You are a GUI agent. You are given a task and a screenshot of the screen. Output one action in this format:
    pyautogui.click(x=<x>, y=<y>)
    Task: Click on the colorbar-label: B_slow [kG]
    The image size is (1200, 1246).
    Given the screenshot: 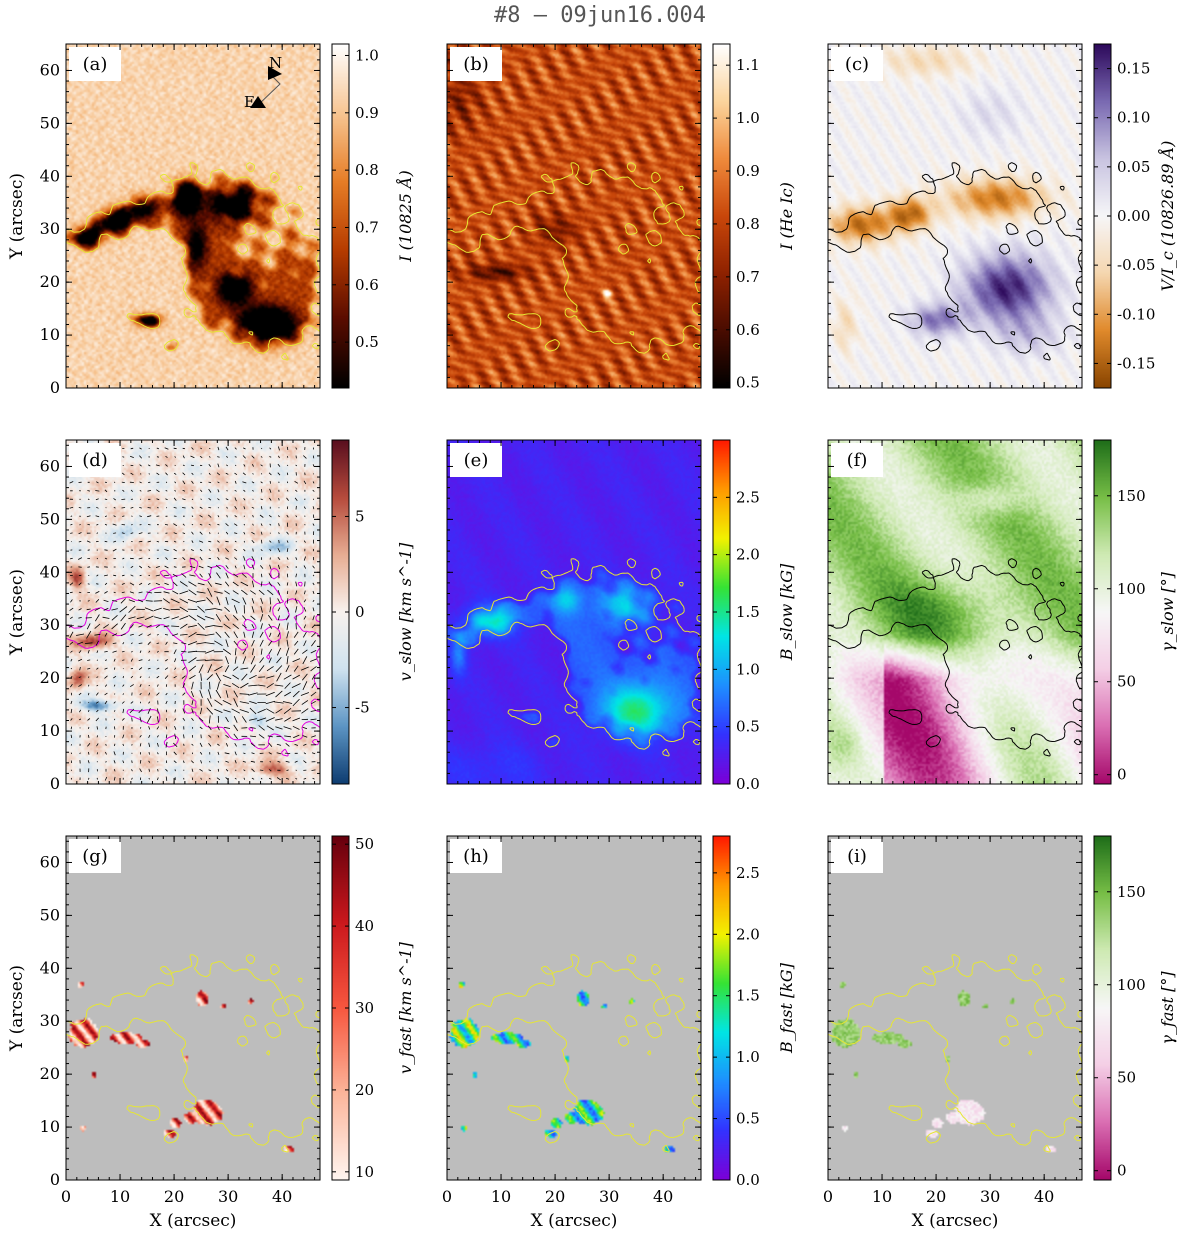 What is the action you would take?
    pyautogui.click(x=786, y=612)
    